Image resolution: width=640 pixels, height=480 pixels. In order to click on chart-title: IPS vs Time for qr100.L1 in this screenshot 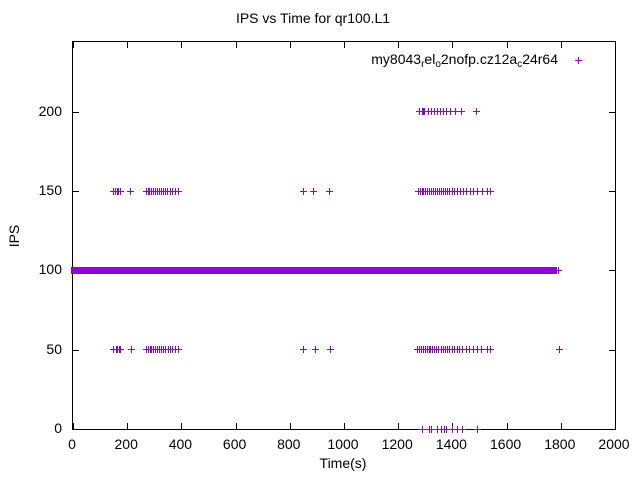, I will do `click(313, 18)`.